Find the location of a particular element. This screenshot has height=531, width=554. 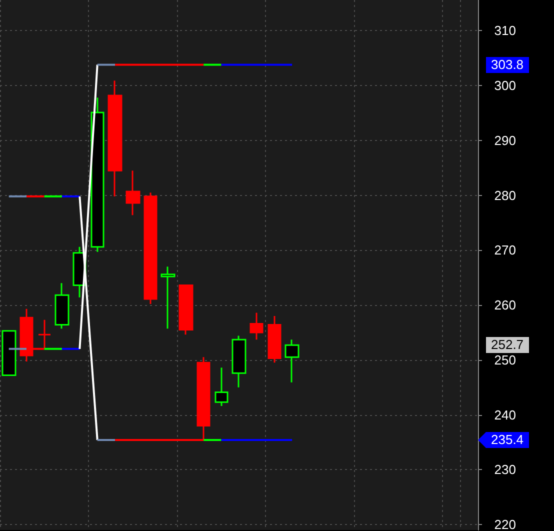

y-tick-label: 280 is located at coordinates (505, 195).